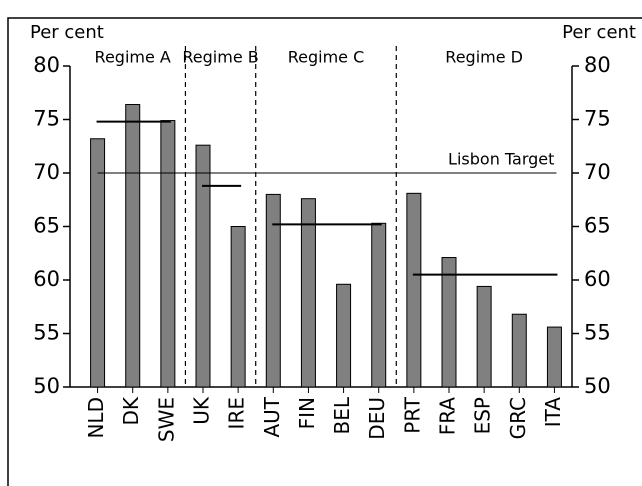 Image resolution: width=642 pixels, height=486 pixels. I want to click on x-tick-label: UK, so click(202, 410).